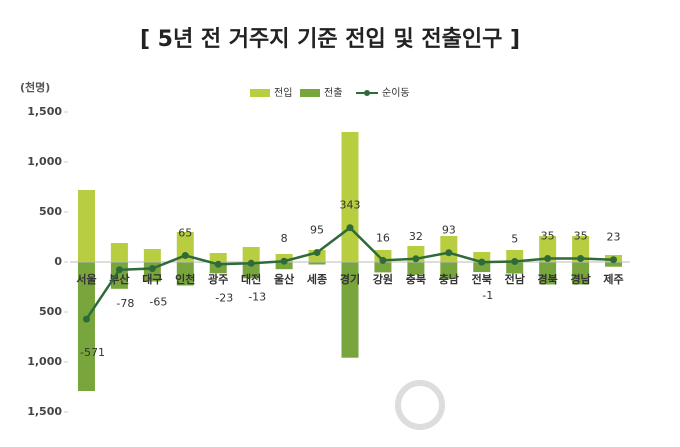  I want to click on x-tick-label: 경북, so click(548, 279).